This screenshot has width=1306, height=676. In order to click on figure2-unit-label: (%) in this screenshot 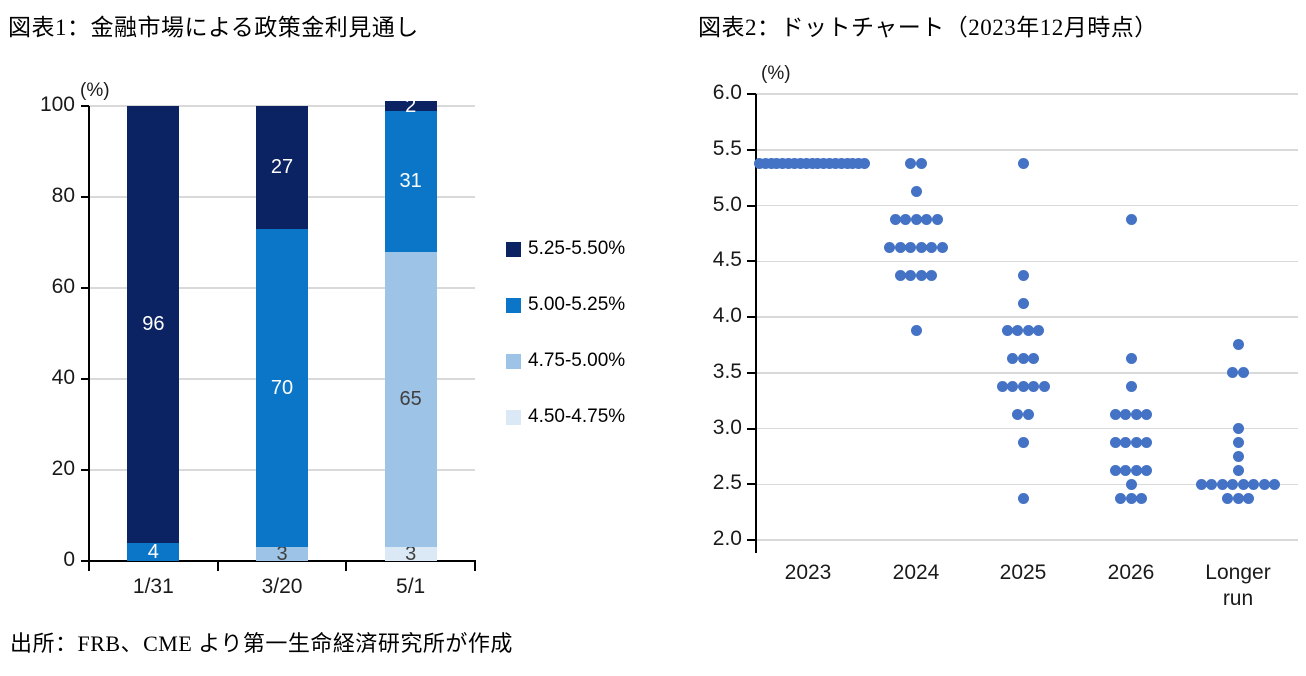, I will do `click(776, 73)`.